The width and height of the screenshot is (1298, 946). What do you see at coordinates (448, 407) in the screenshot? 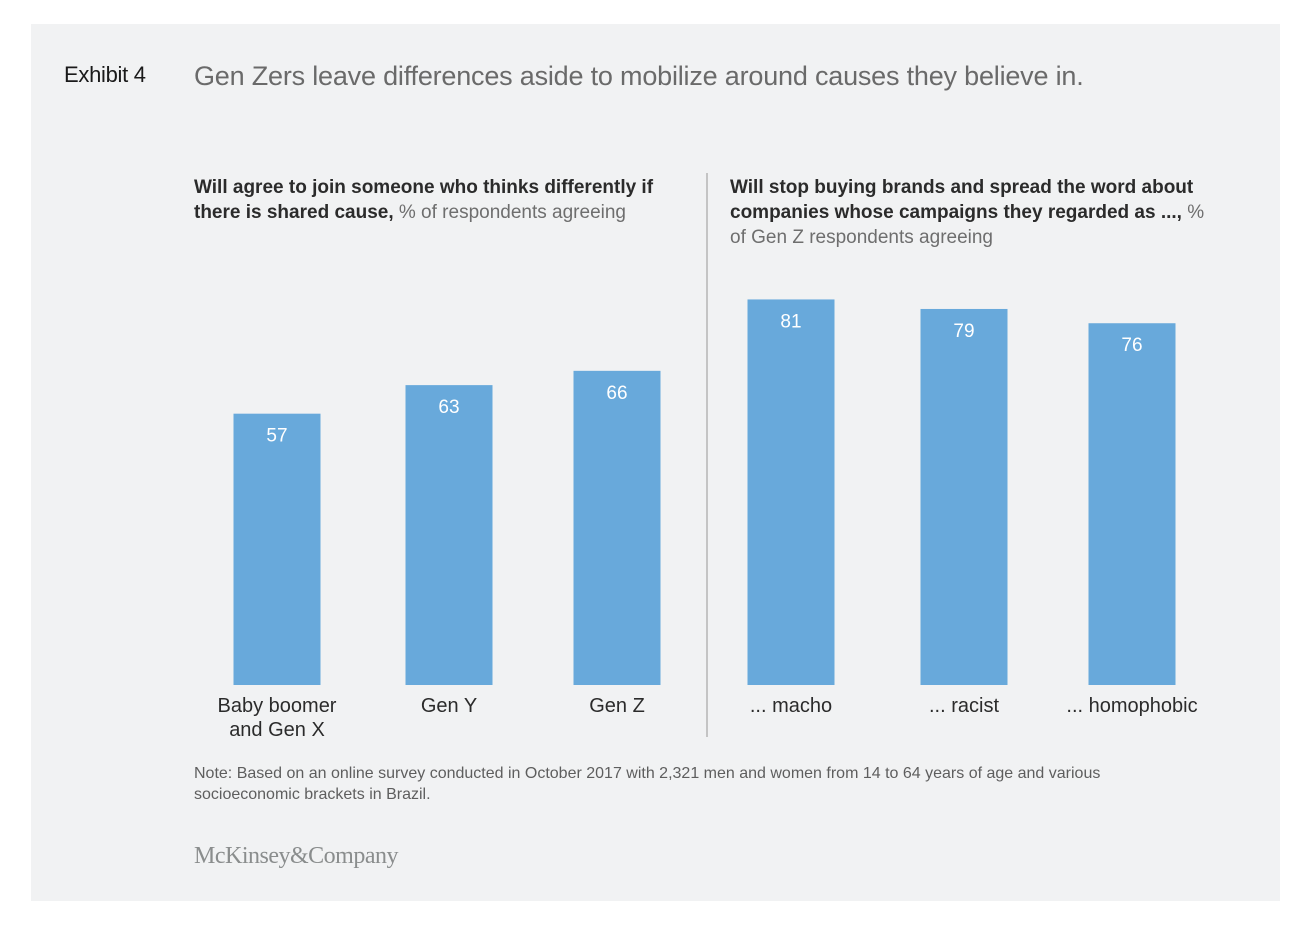
I see `bar-value-label: 63` at bounding box center [448, 407].